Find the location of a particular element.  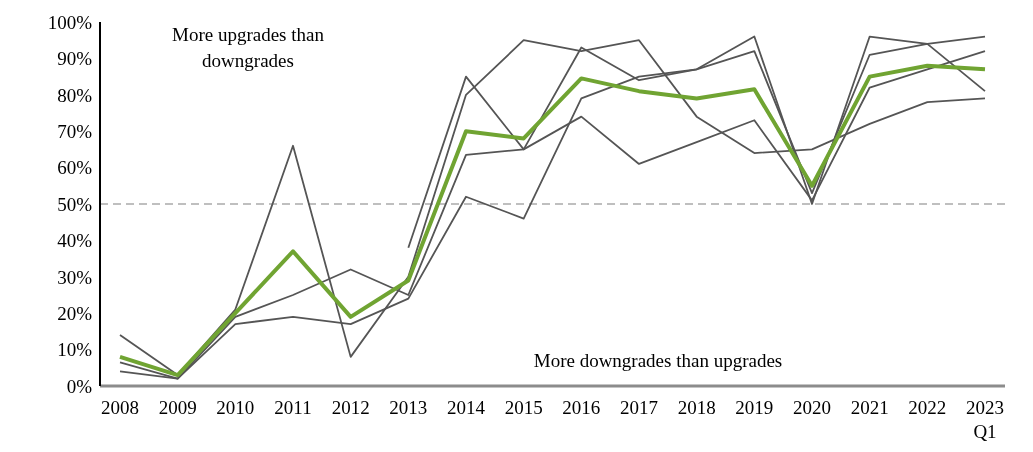

y-tick-label: 20% is located at coordinates (75, 313).